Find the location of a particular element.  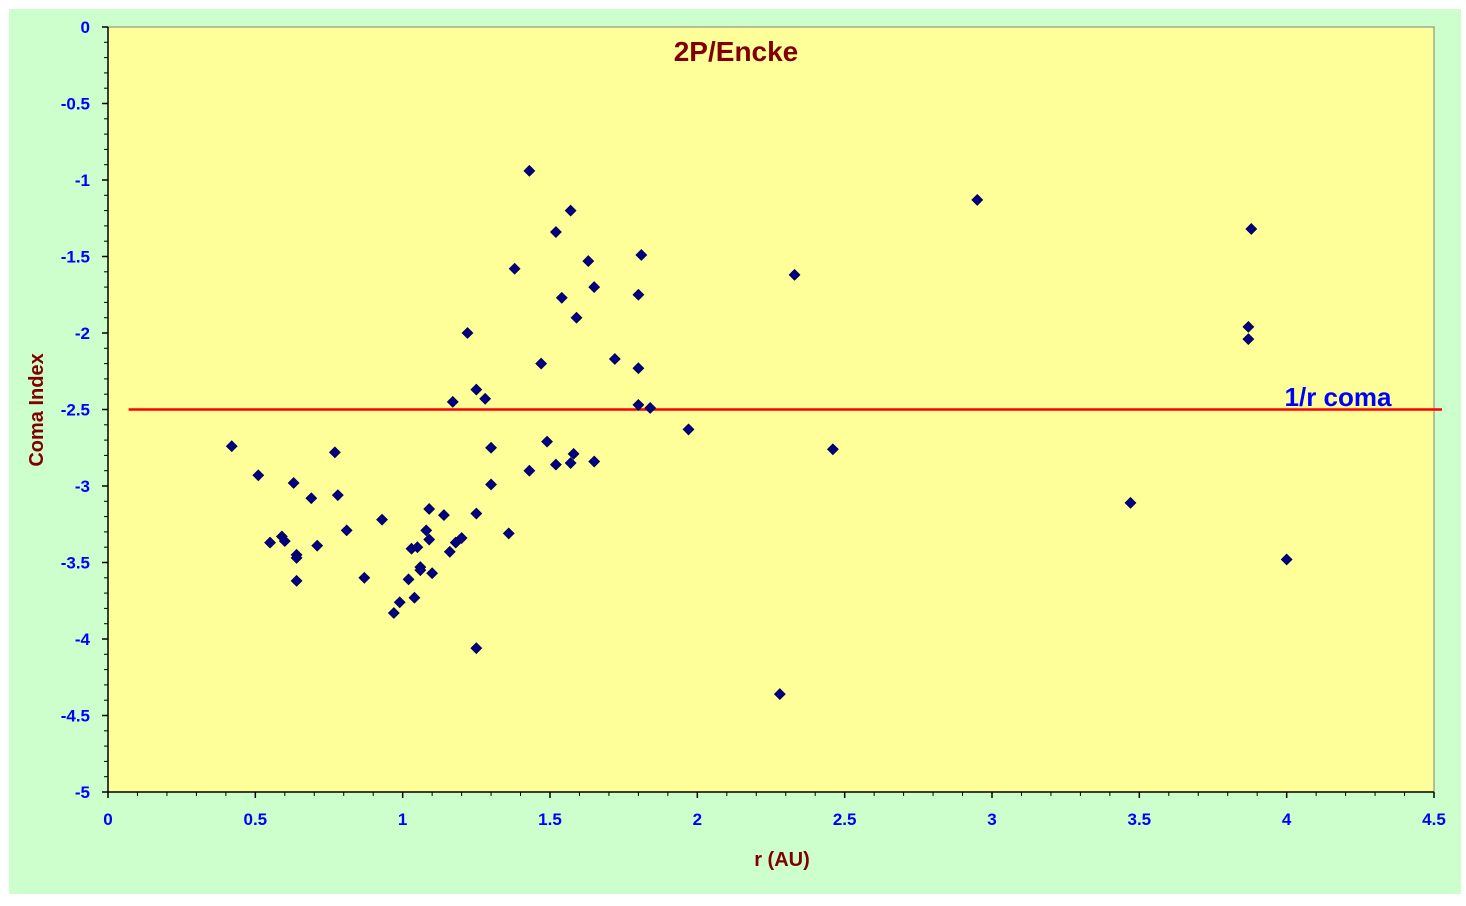

y-tick-label: -1 is located at coordinates (82, 180).